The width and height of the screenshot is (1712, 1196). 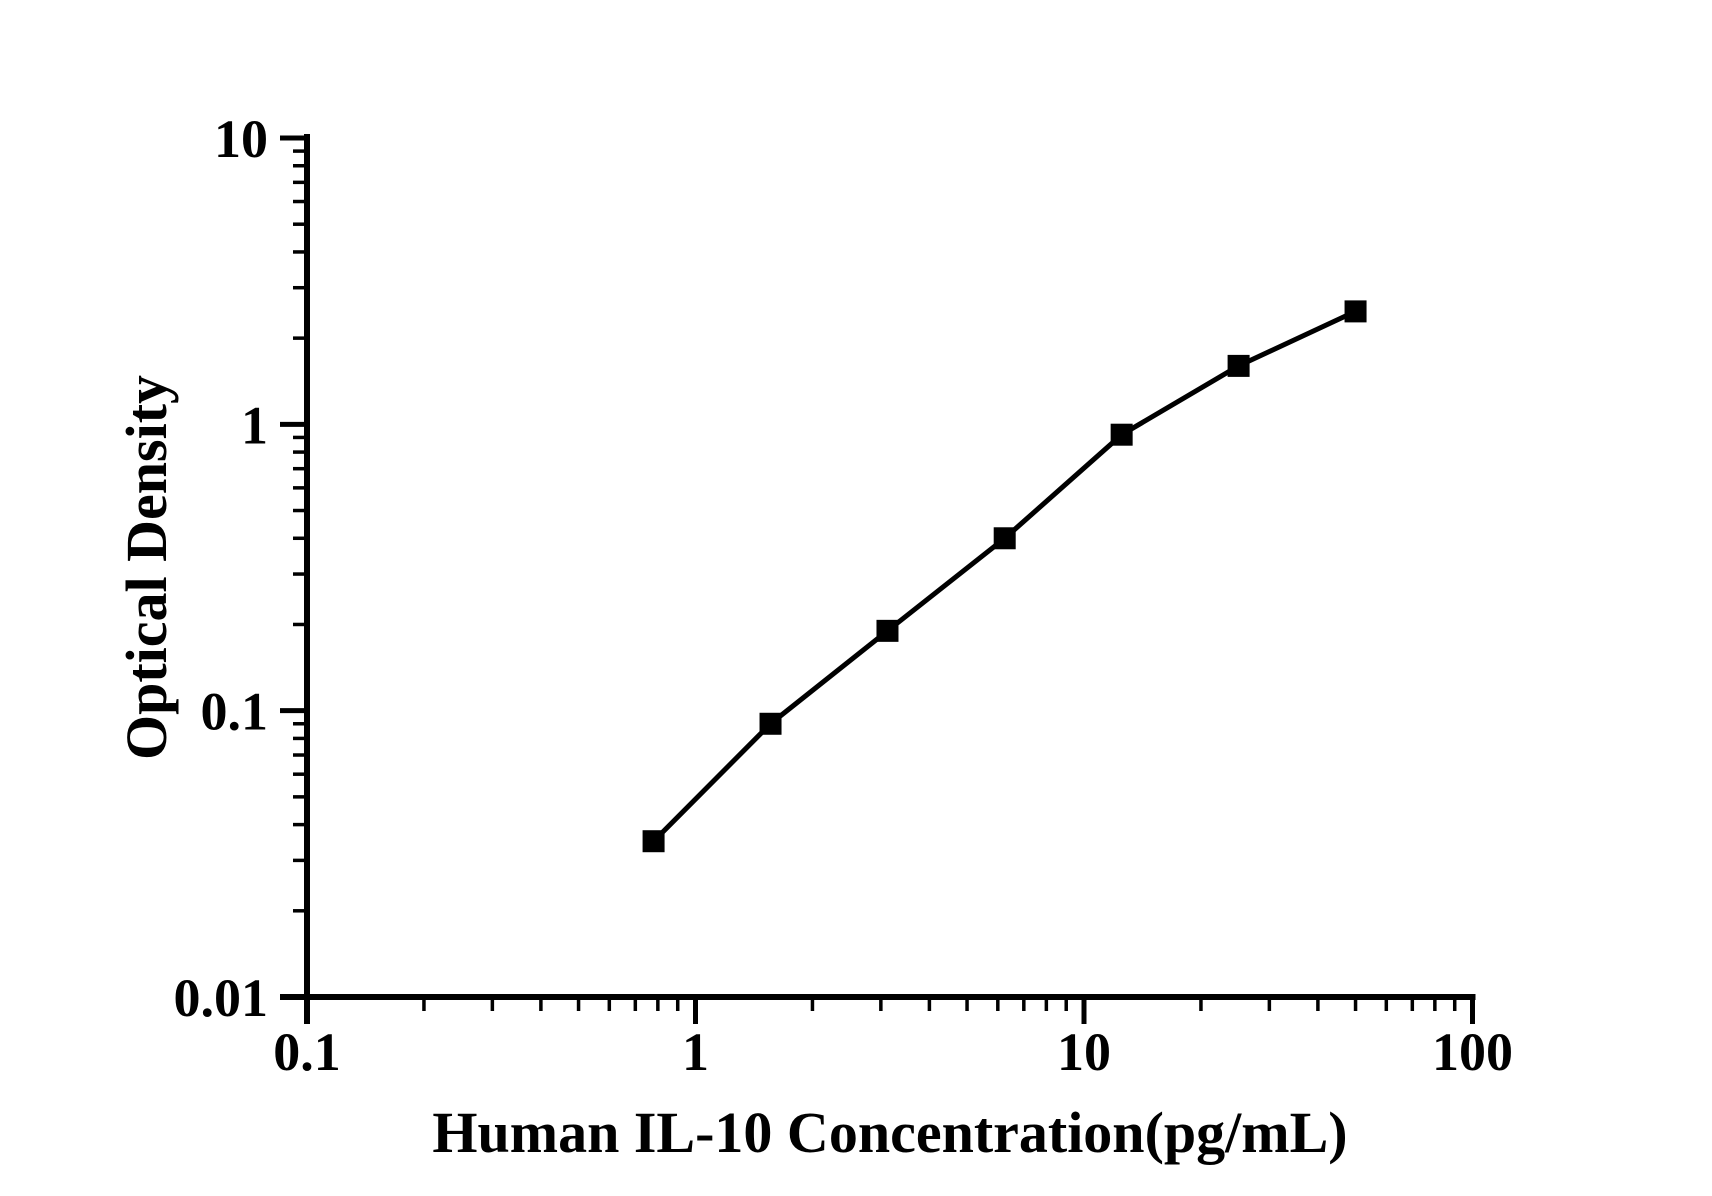 I want to click on y-tick-label: 0.1, so click(x=235, y=712).